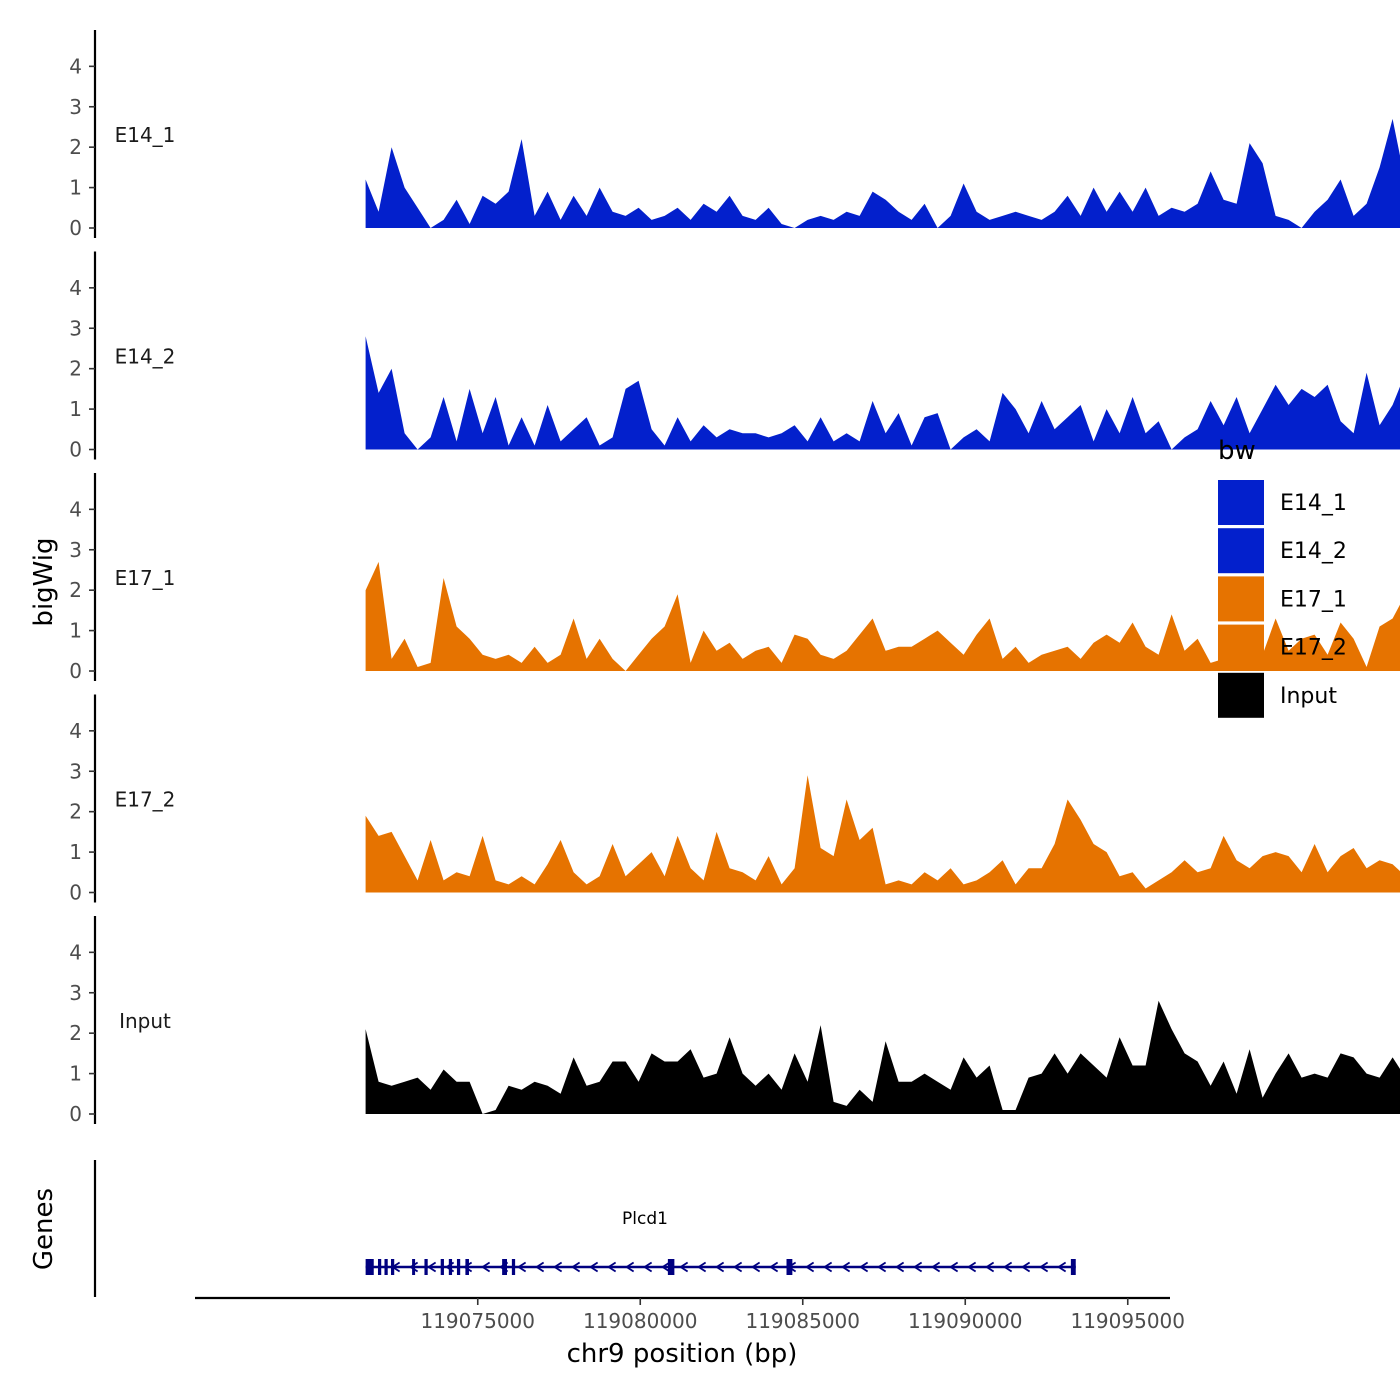  Describe the element at coordinates (75, 993) in the screenshot. I see `track-input-y-tick-label: 3` at that location.